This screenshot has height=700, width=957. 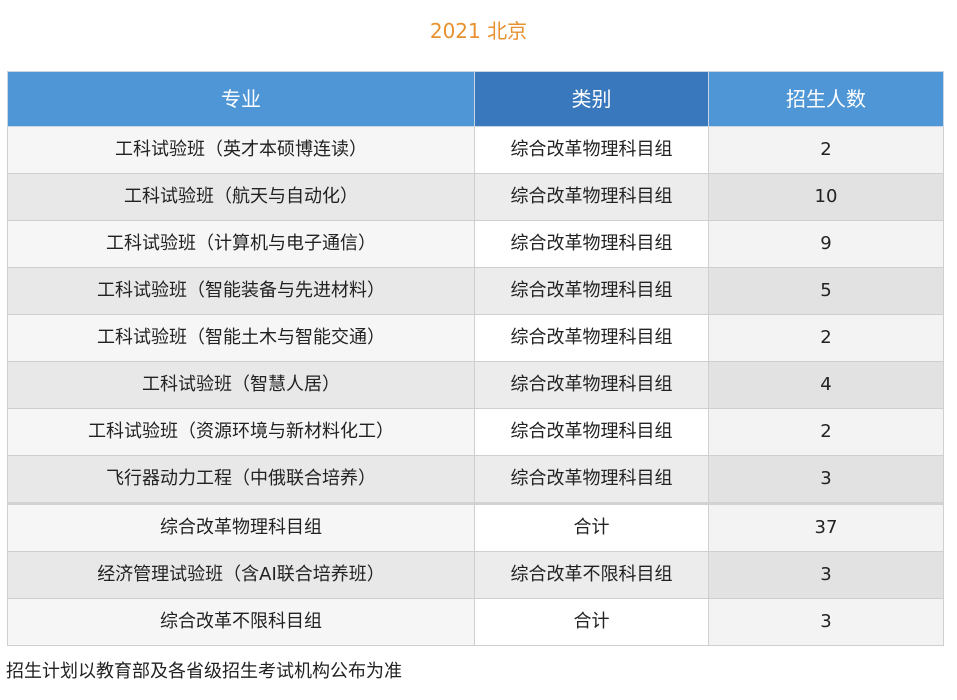 I want to click on table-row: 工科试验班（智能装备与先进材料） 综合改革物理科目组 5, so click(x=475, y=291).